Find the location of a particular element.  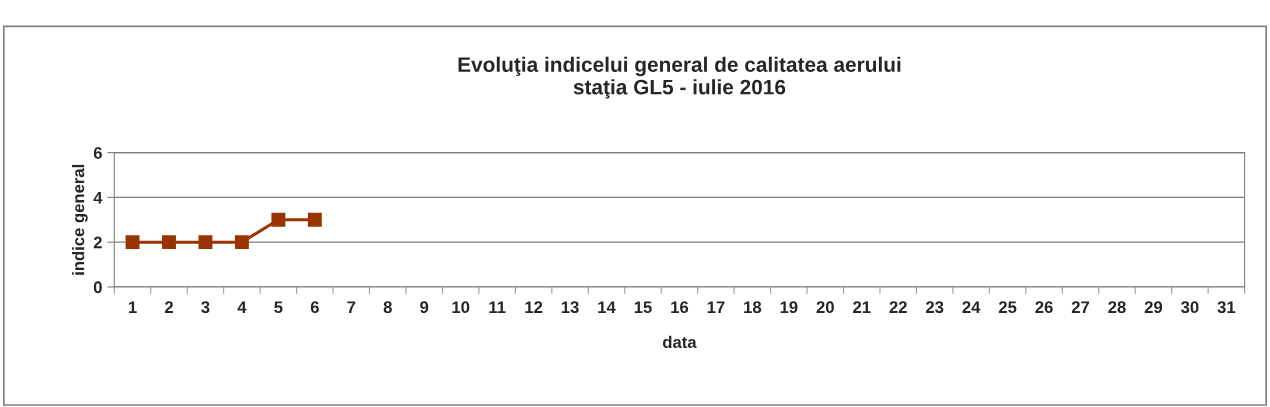

x-tick-label: 2 is located at coordinates (168, 307).